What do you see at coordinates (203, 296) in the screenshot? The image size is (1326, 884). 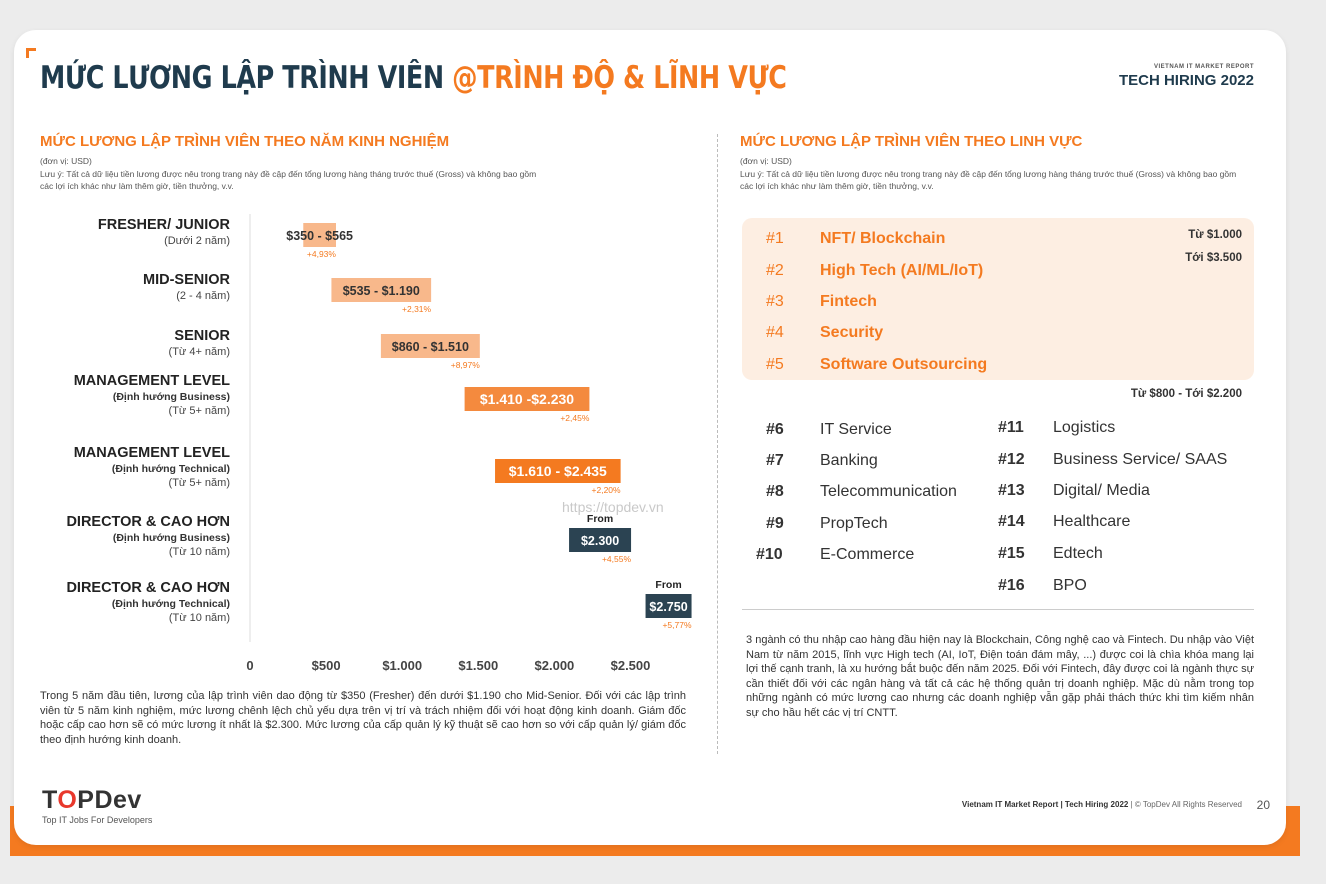 I see `category-years: (2 - 4 năm)` at bounding box center [203, 296].